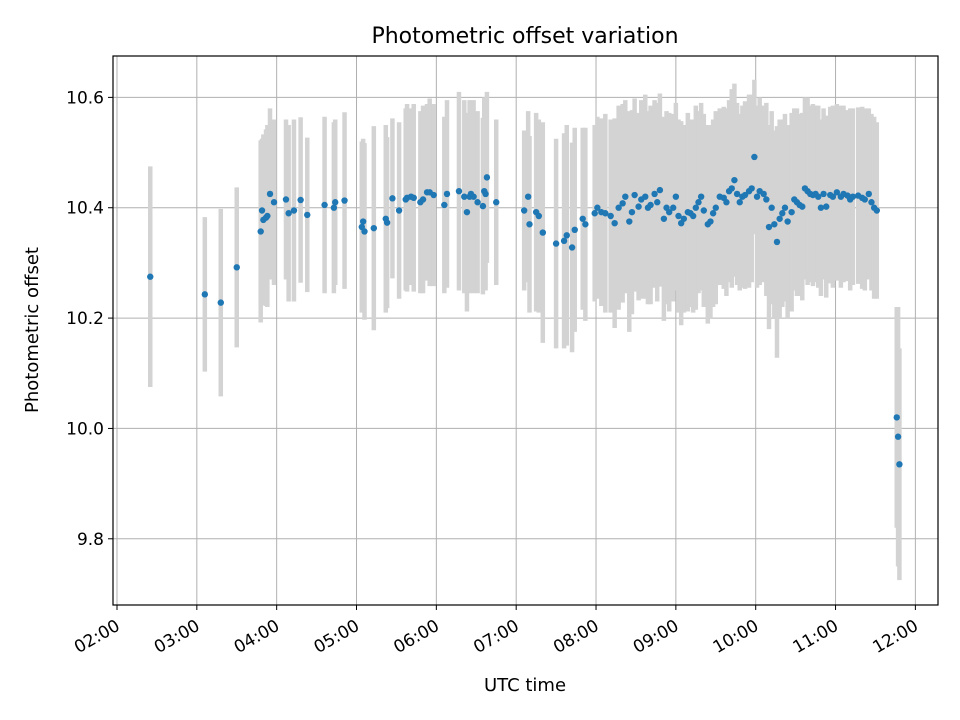 The height and width of the screenshot is (720, 960). What do you see at coordinates (524, 36) in the screenshot?
I see `chart-title: Photometric offset variation` at bounding box center [524, 36].